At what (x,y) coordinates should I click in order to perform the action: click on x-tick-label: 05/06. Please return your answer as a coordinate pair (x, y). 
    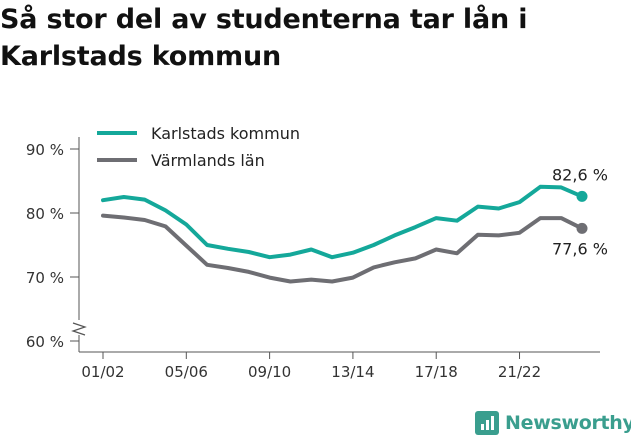
    Looking at the image, I should click on (186, 372).